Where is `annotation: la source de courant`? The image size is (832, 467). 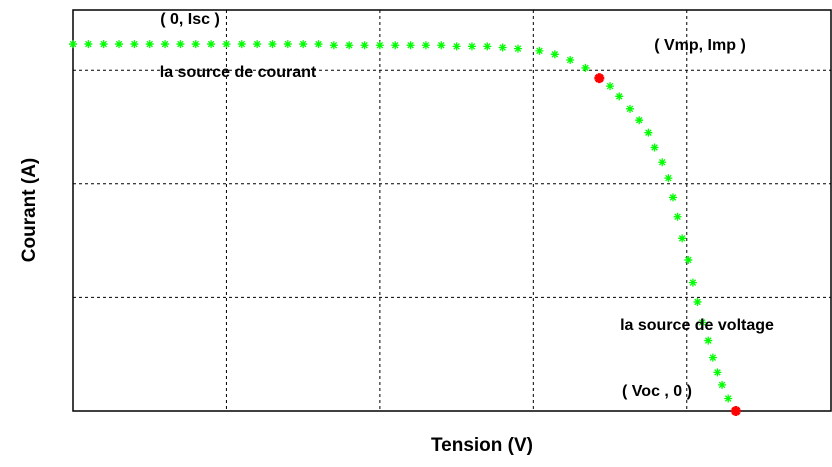 annotation: la source de courant is located at coordinates (238, 72).